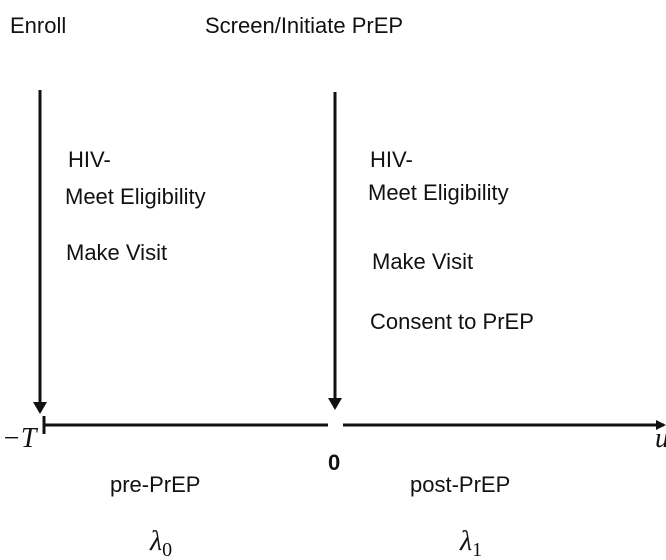  I want to click on period-name: post-PrEP, so click(460, 484).